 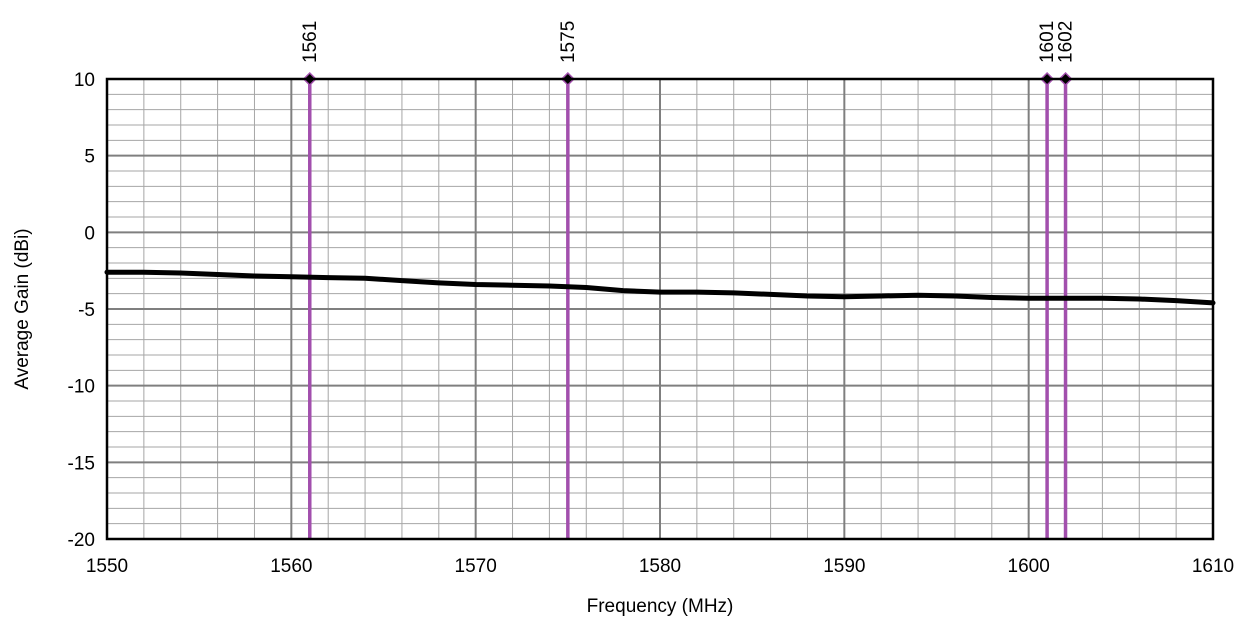 What do you see at coordinates (568, 42) in the screenshot?
I see `marker-label-1575: 1575` at bounding box center [568, 42].